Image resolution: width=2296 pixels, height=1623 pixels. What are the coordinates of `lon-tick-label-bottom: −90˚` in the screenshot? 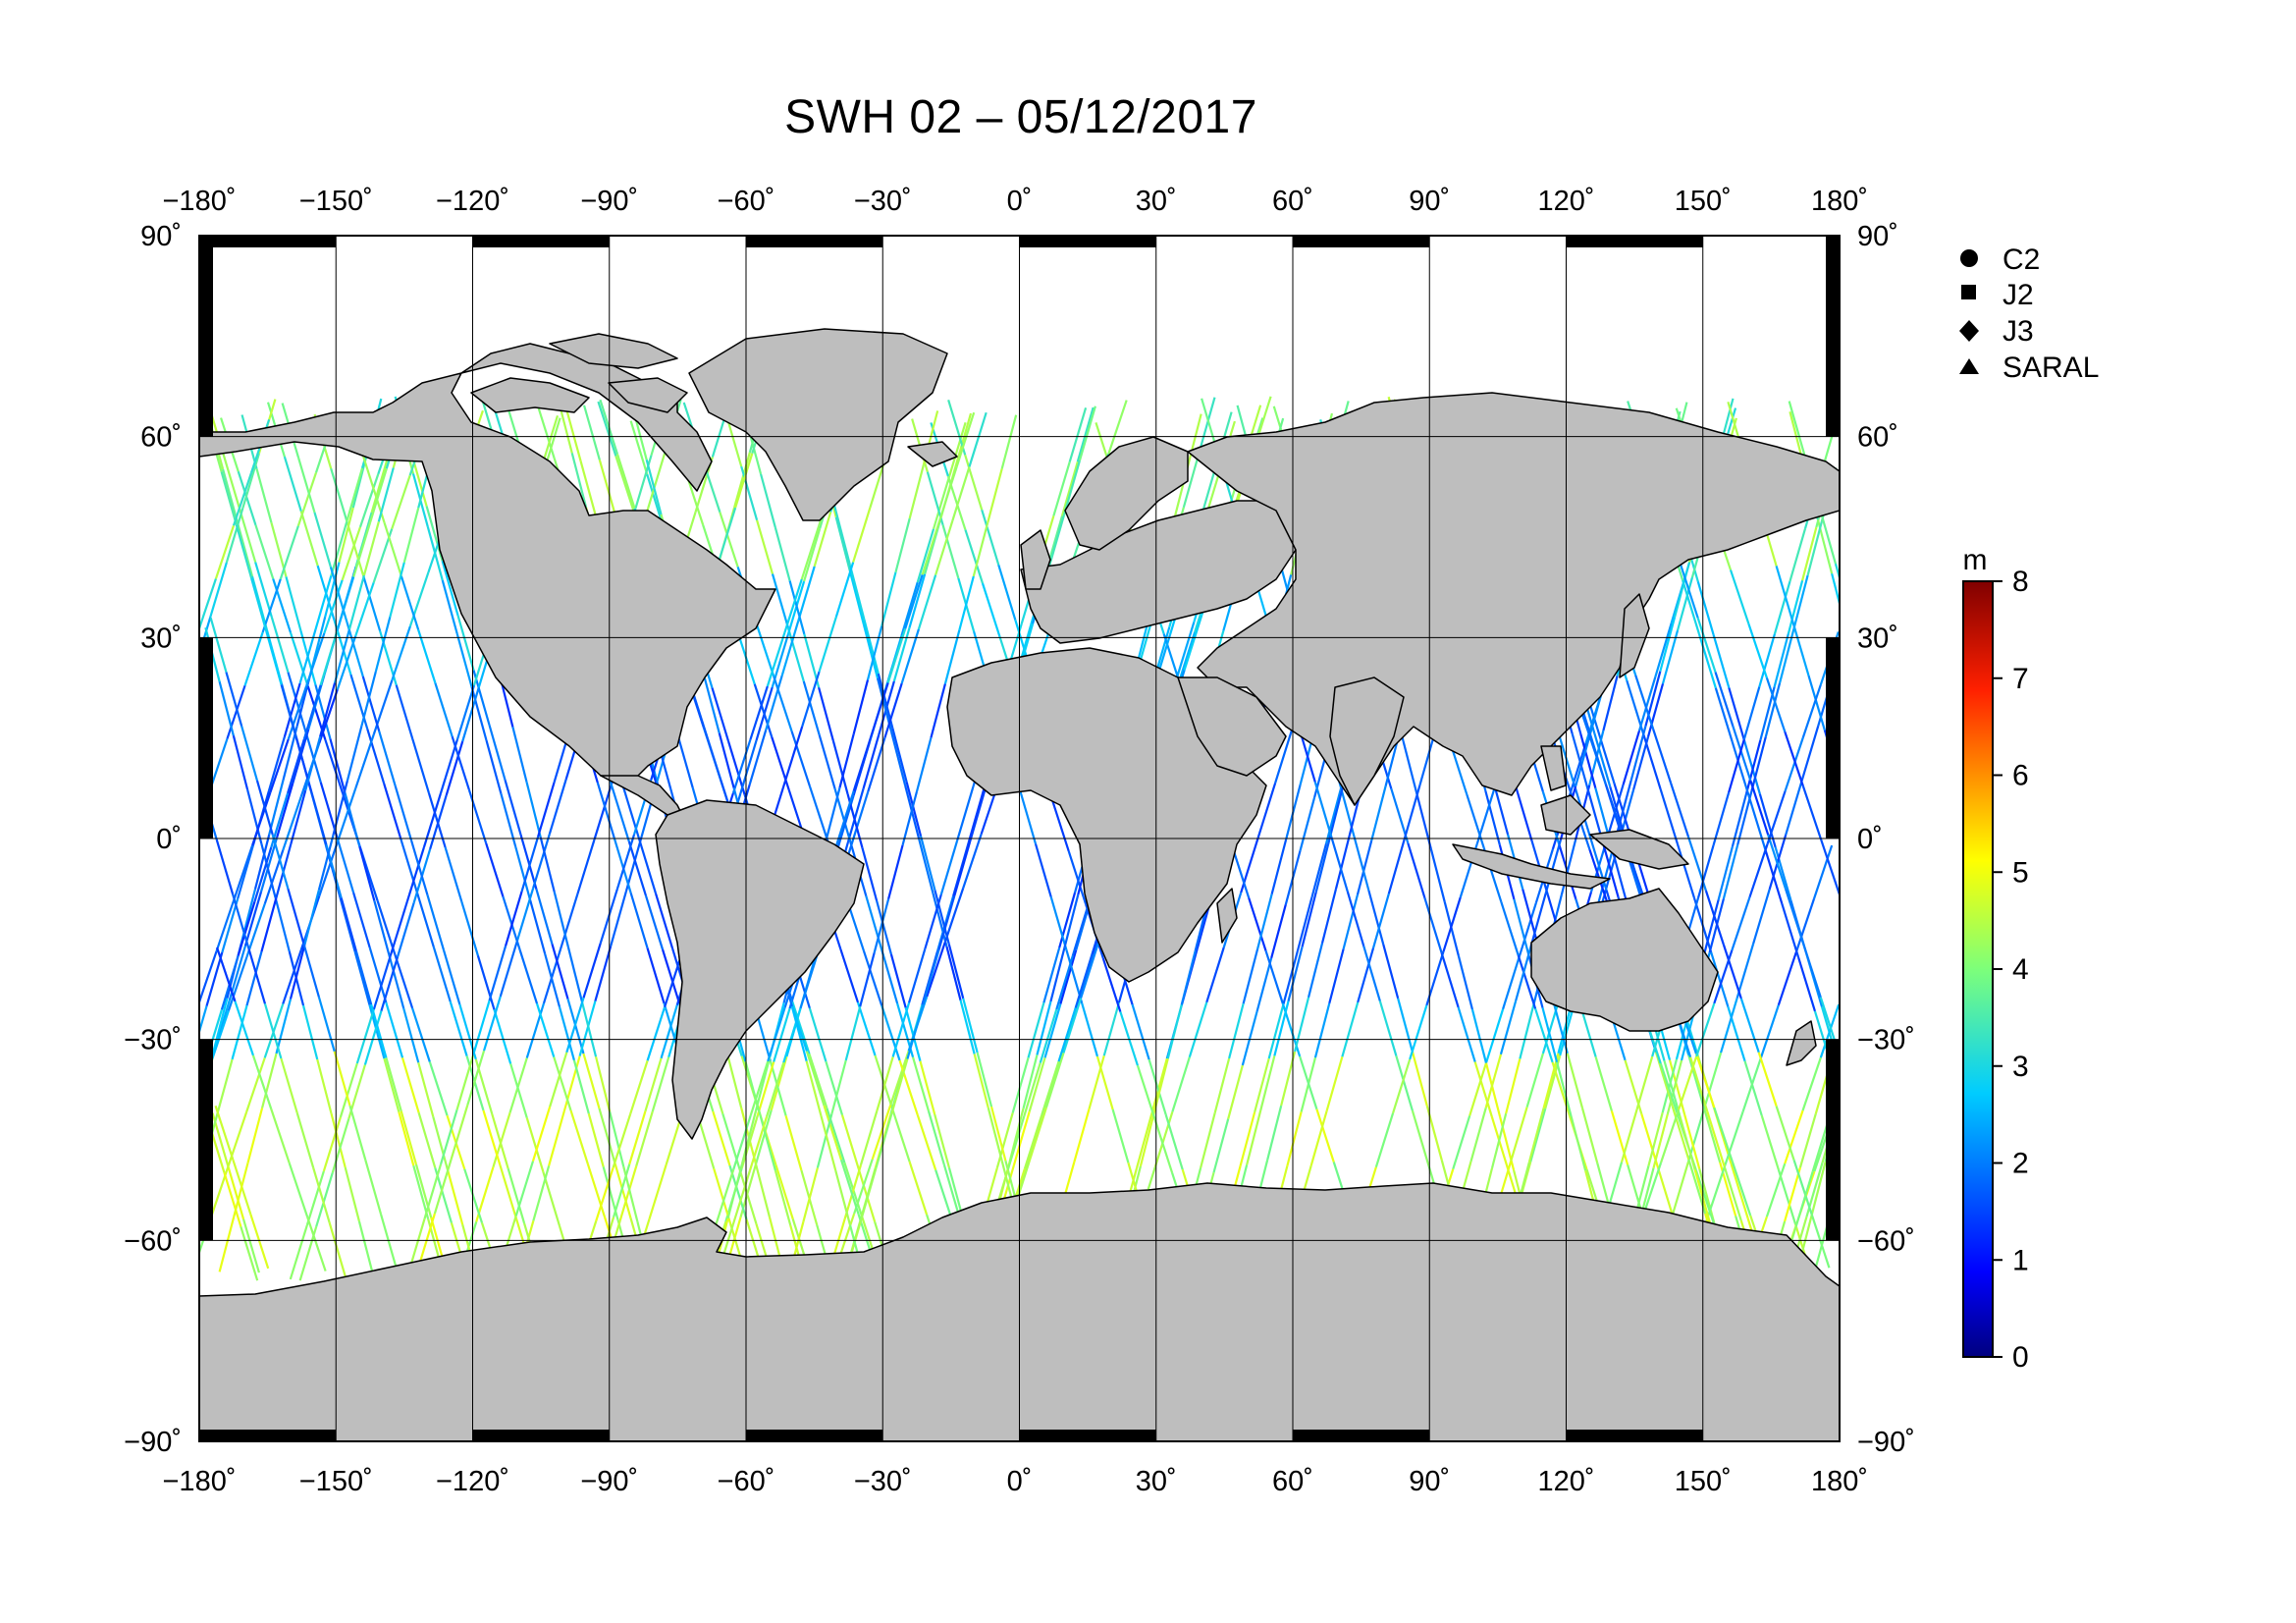 It's located at (609, 1481).